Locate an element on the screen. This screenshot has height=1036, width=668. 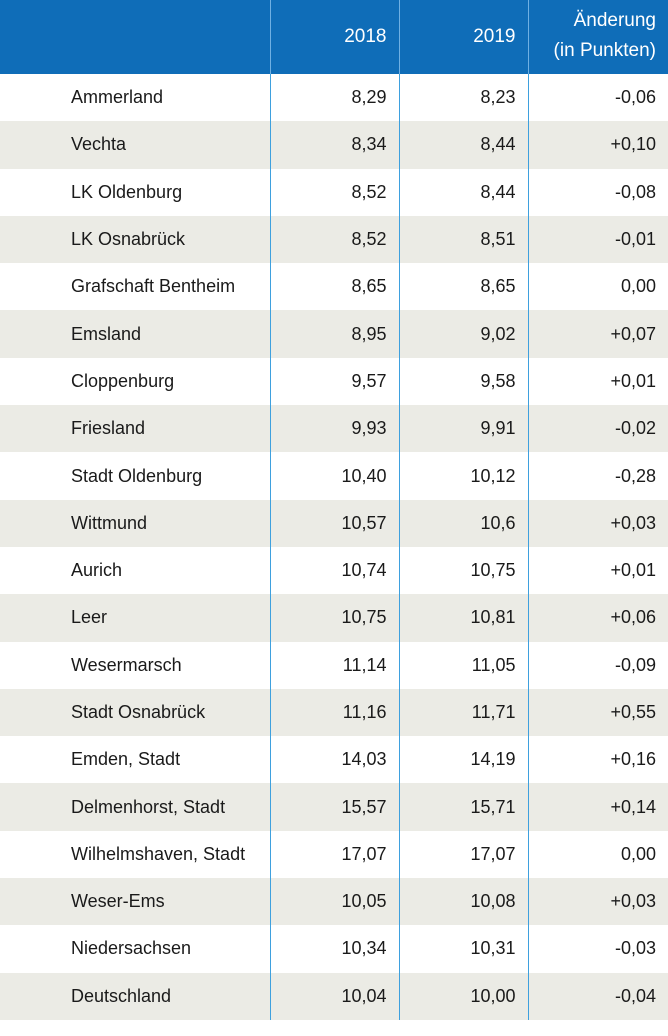
header-change-label: Änderung is located at coordinates (614, 20).